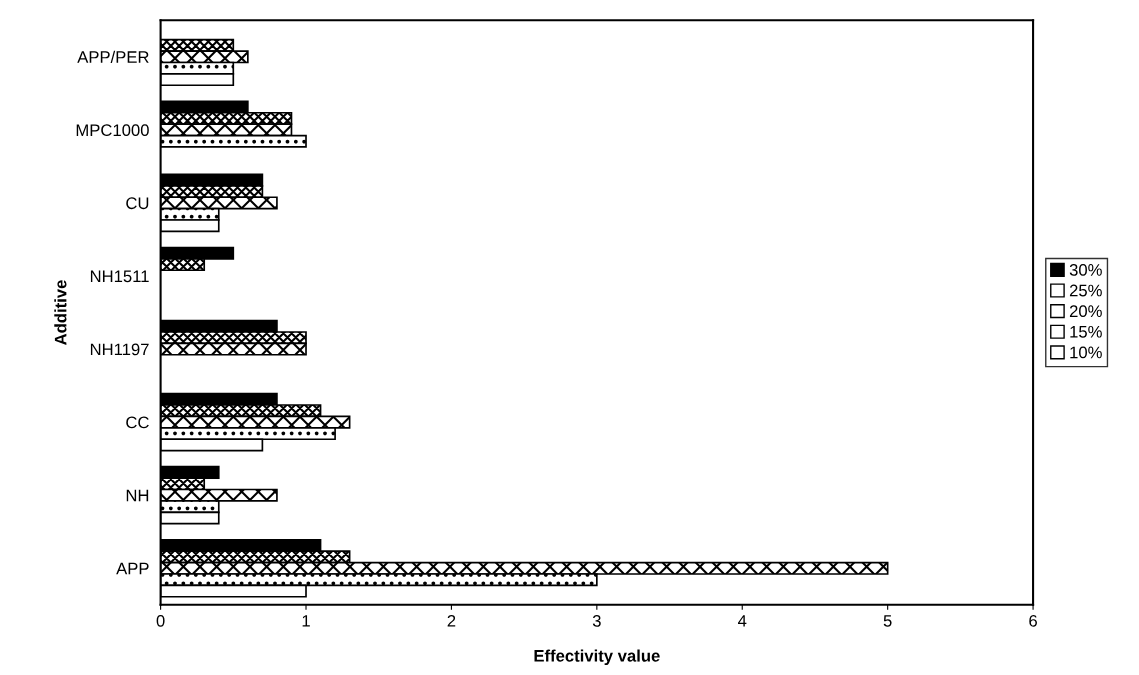 The height and width of the screenshot is (675, 1139). I want to click on x-tick-label: 5, so click(887, 621).